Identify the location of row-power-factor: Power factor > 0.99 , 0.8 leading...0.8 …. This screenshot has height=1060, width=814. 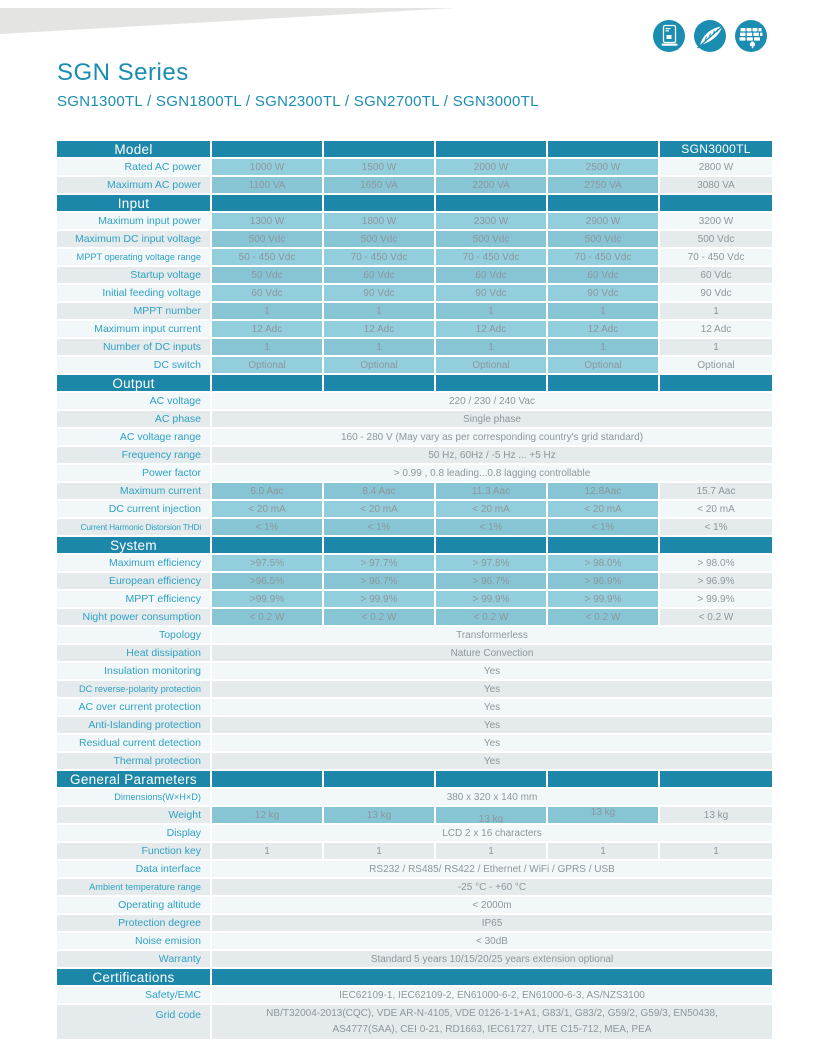
(414, 473).